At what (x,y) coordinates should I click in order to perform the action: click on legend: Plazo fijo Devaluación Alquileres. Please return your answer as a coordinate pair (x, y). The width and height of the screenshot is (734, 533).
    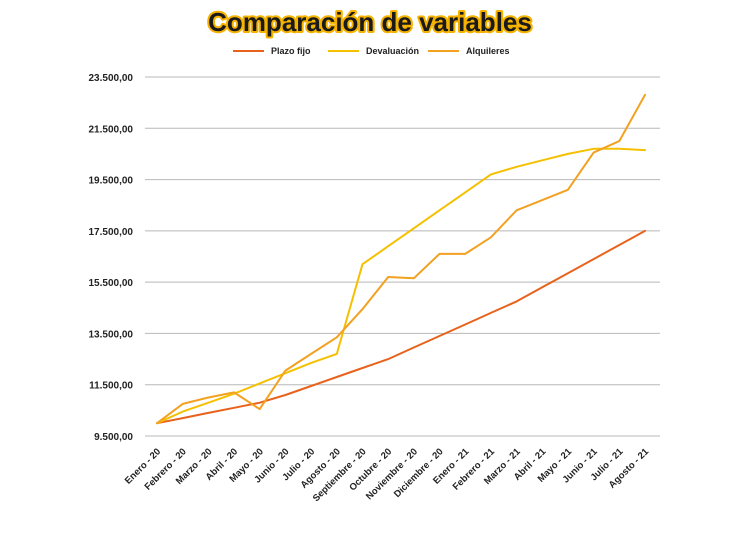
    Looking at the image, I should click on (371, 51).